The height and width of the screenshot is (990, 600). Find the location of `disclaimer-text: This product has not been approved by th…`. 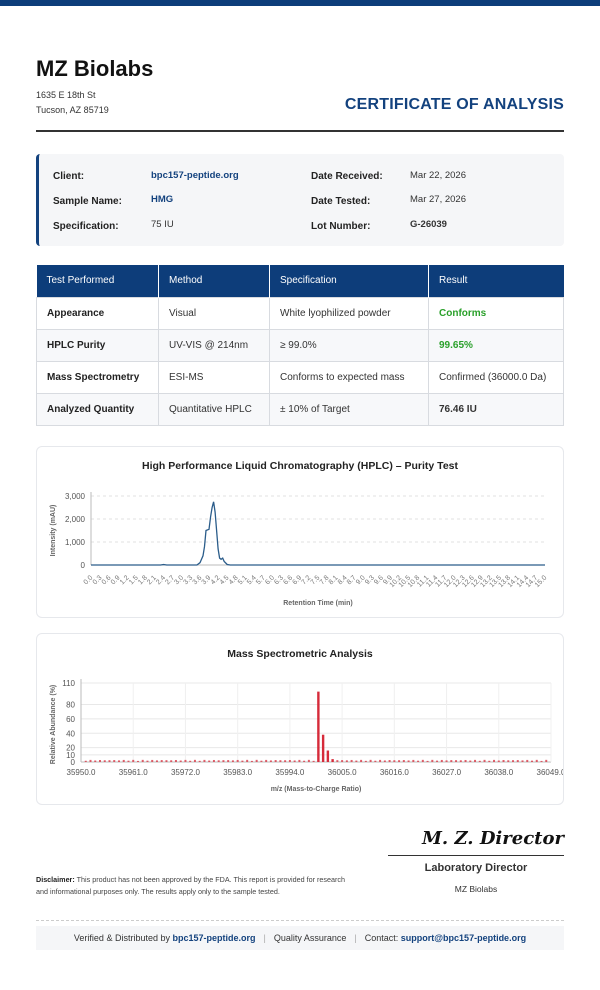

disclaimer-text: This product has not been approved by th… is located at coordinates (190, 885).